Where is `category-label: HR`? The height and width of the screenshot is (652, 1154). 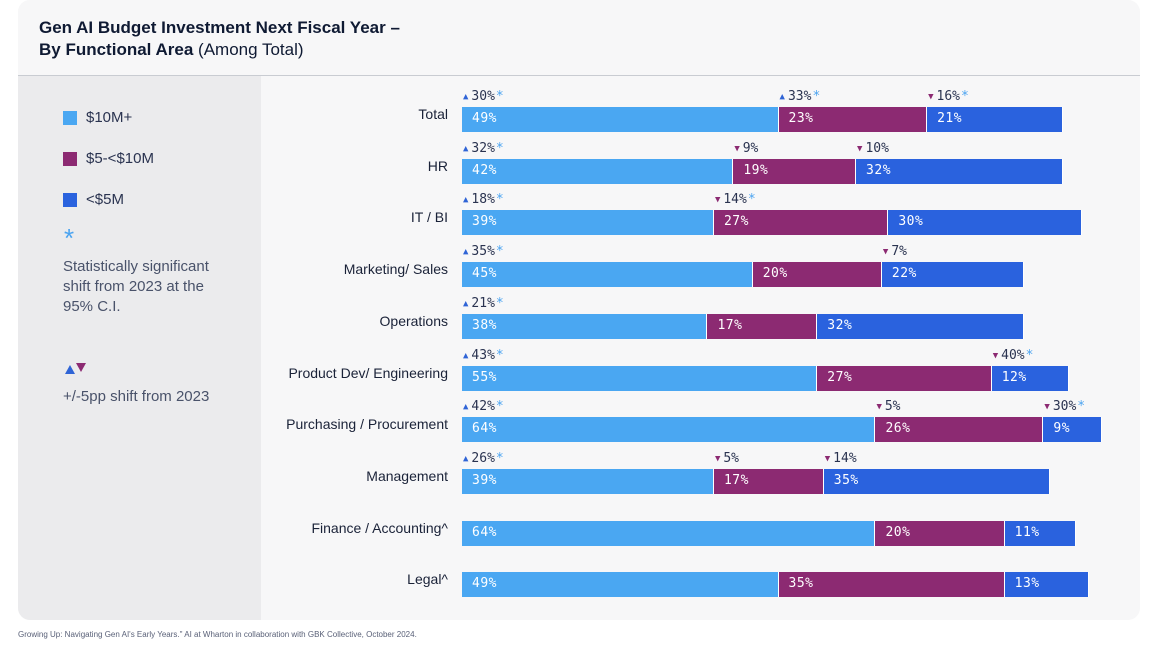
category-label: HR is located at coordinates (437, 165).